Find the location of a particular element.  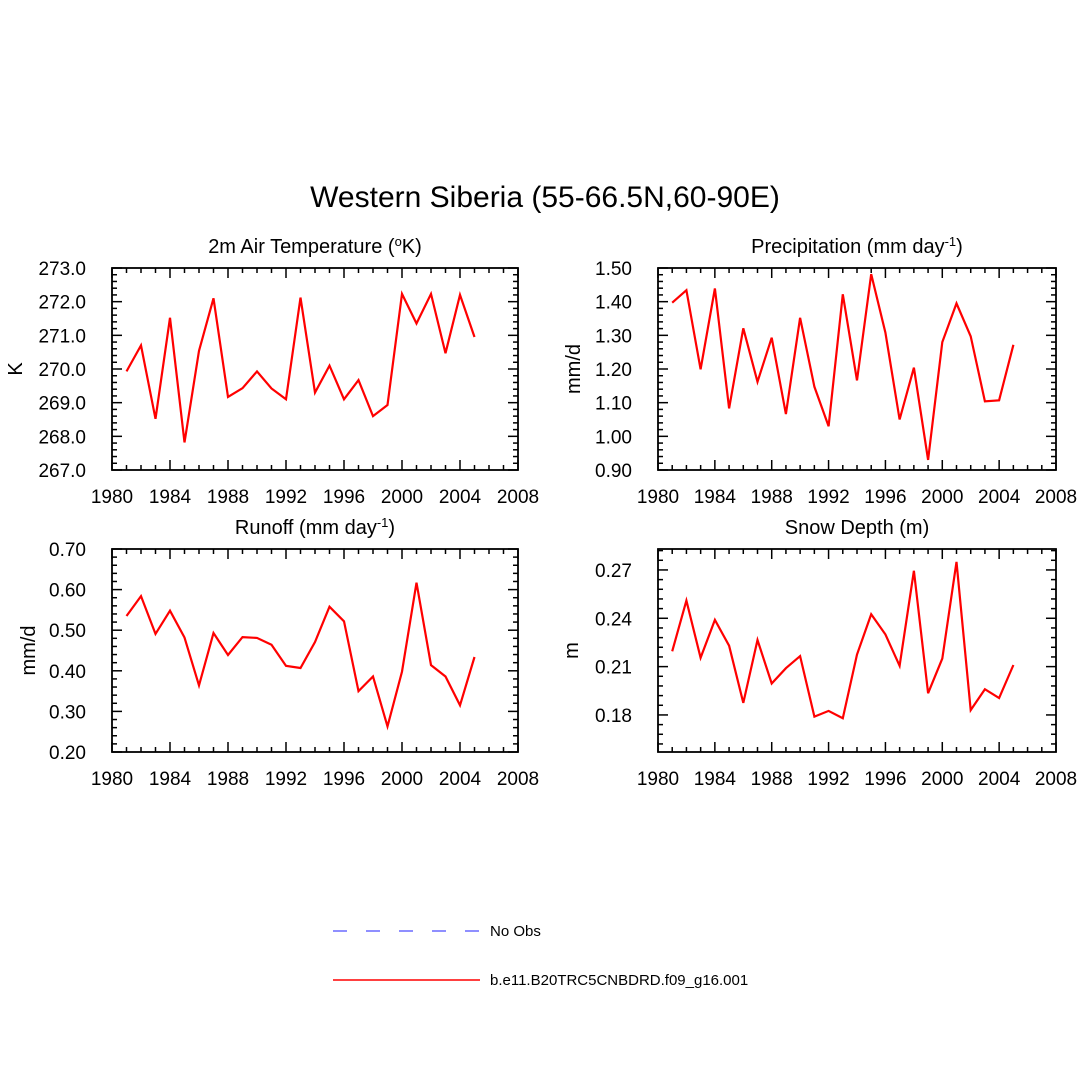

y-tick-label: 273.0 is located at coordinates (62, 269).